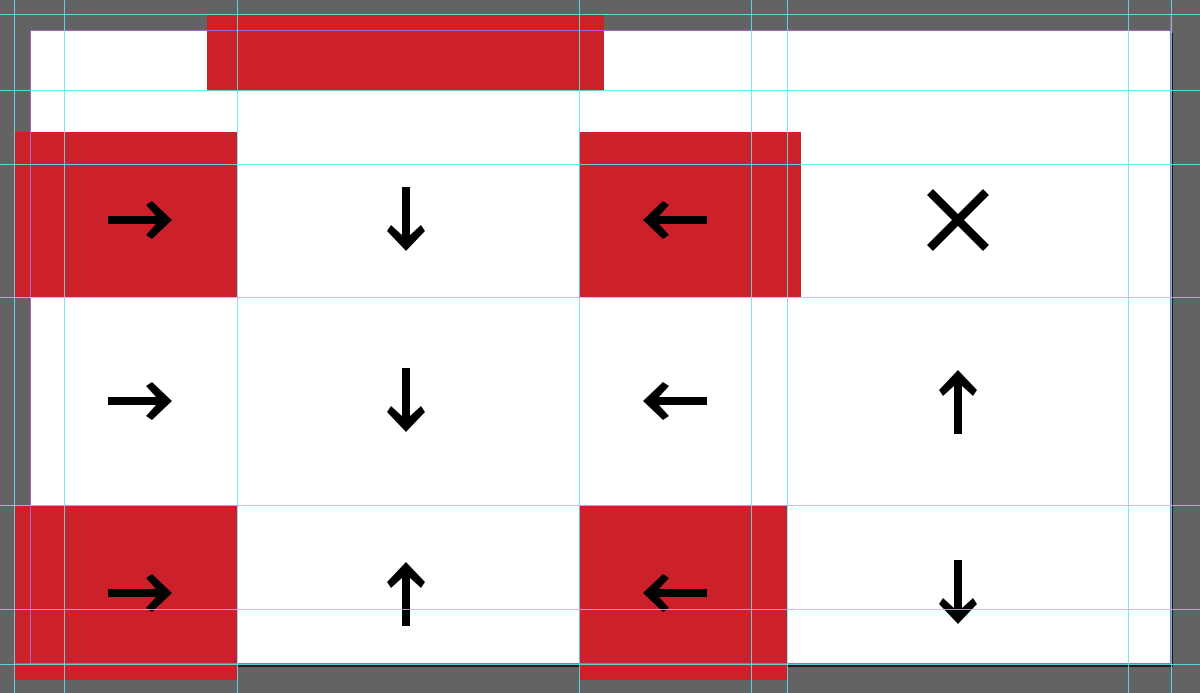 Image resolution: width=1200 pixels, height=693 pixels. What do you see at coordinates (405, 52) in the screenshot?
I see `top-red-bar` at bounding box center [405, 52].